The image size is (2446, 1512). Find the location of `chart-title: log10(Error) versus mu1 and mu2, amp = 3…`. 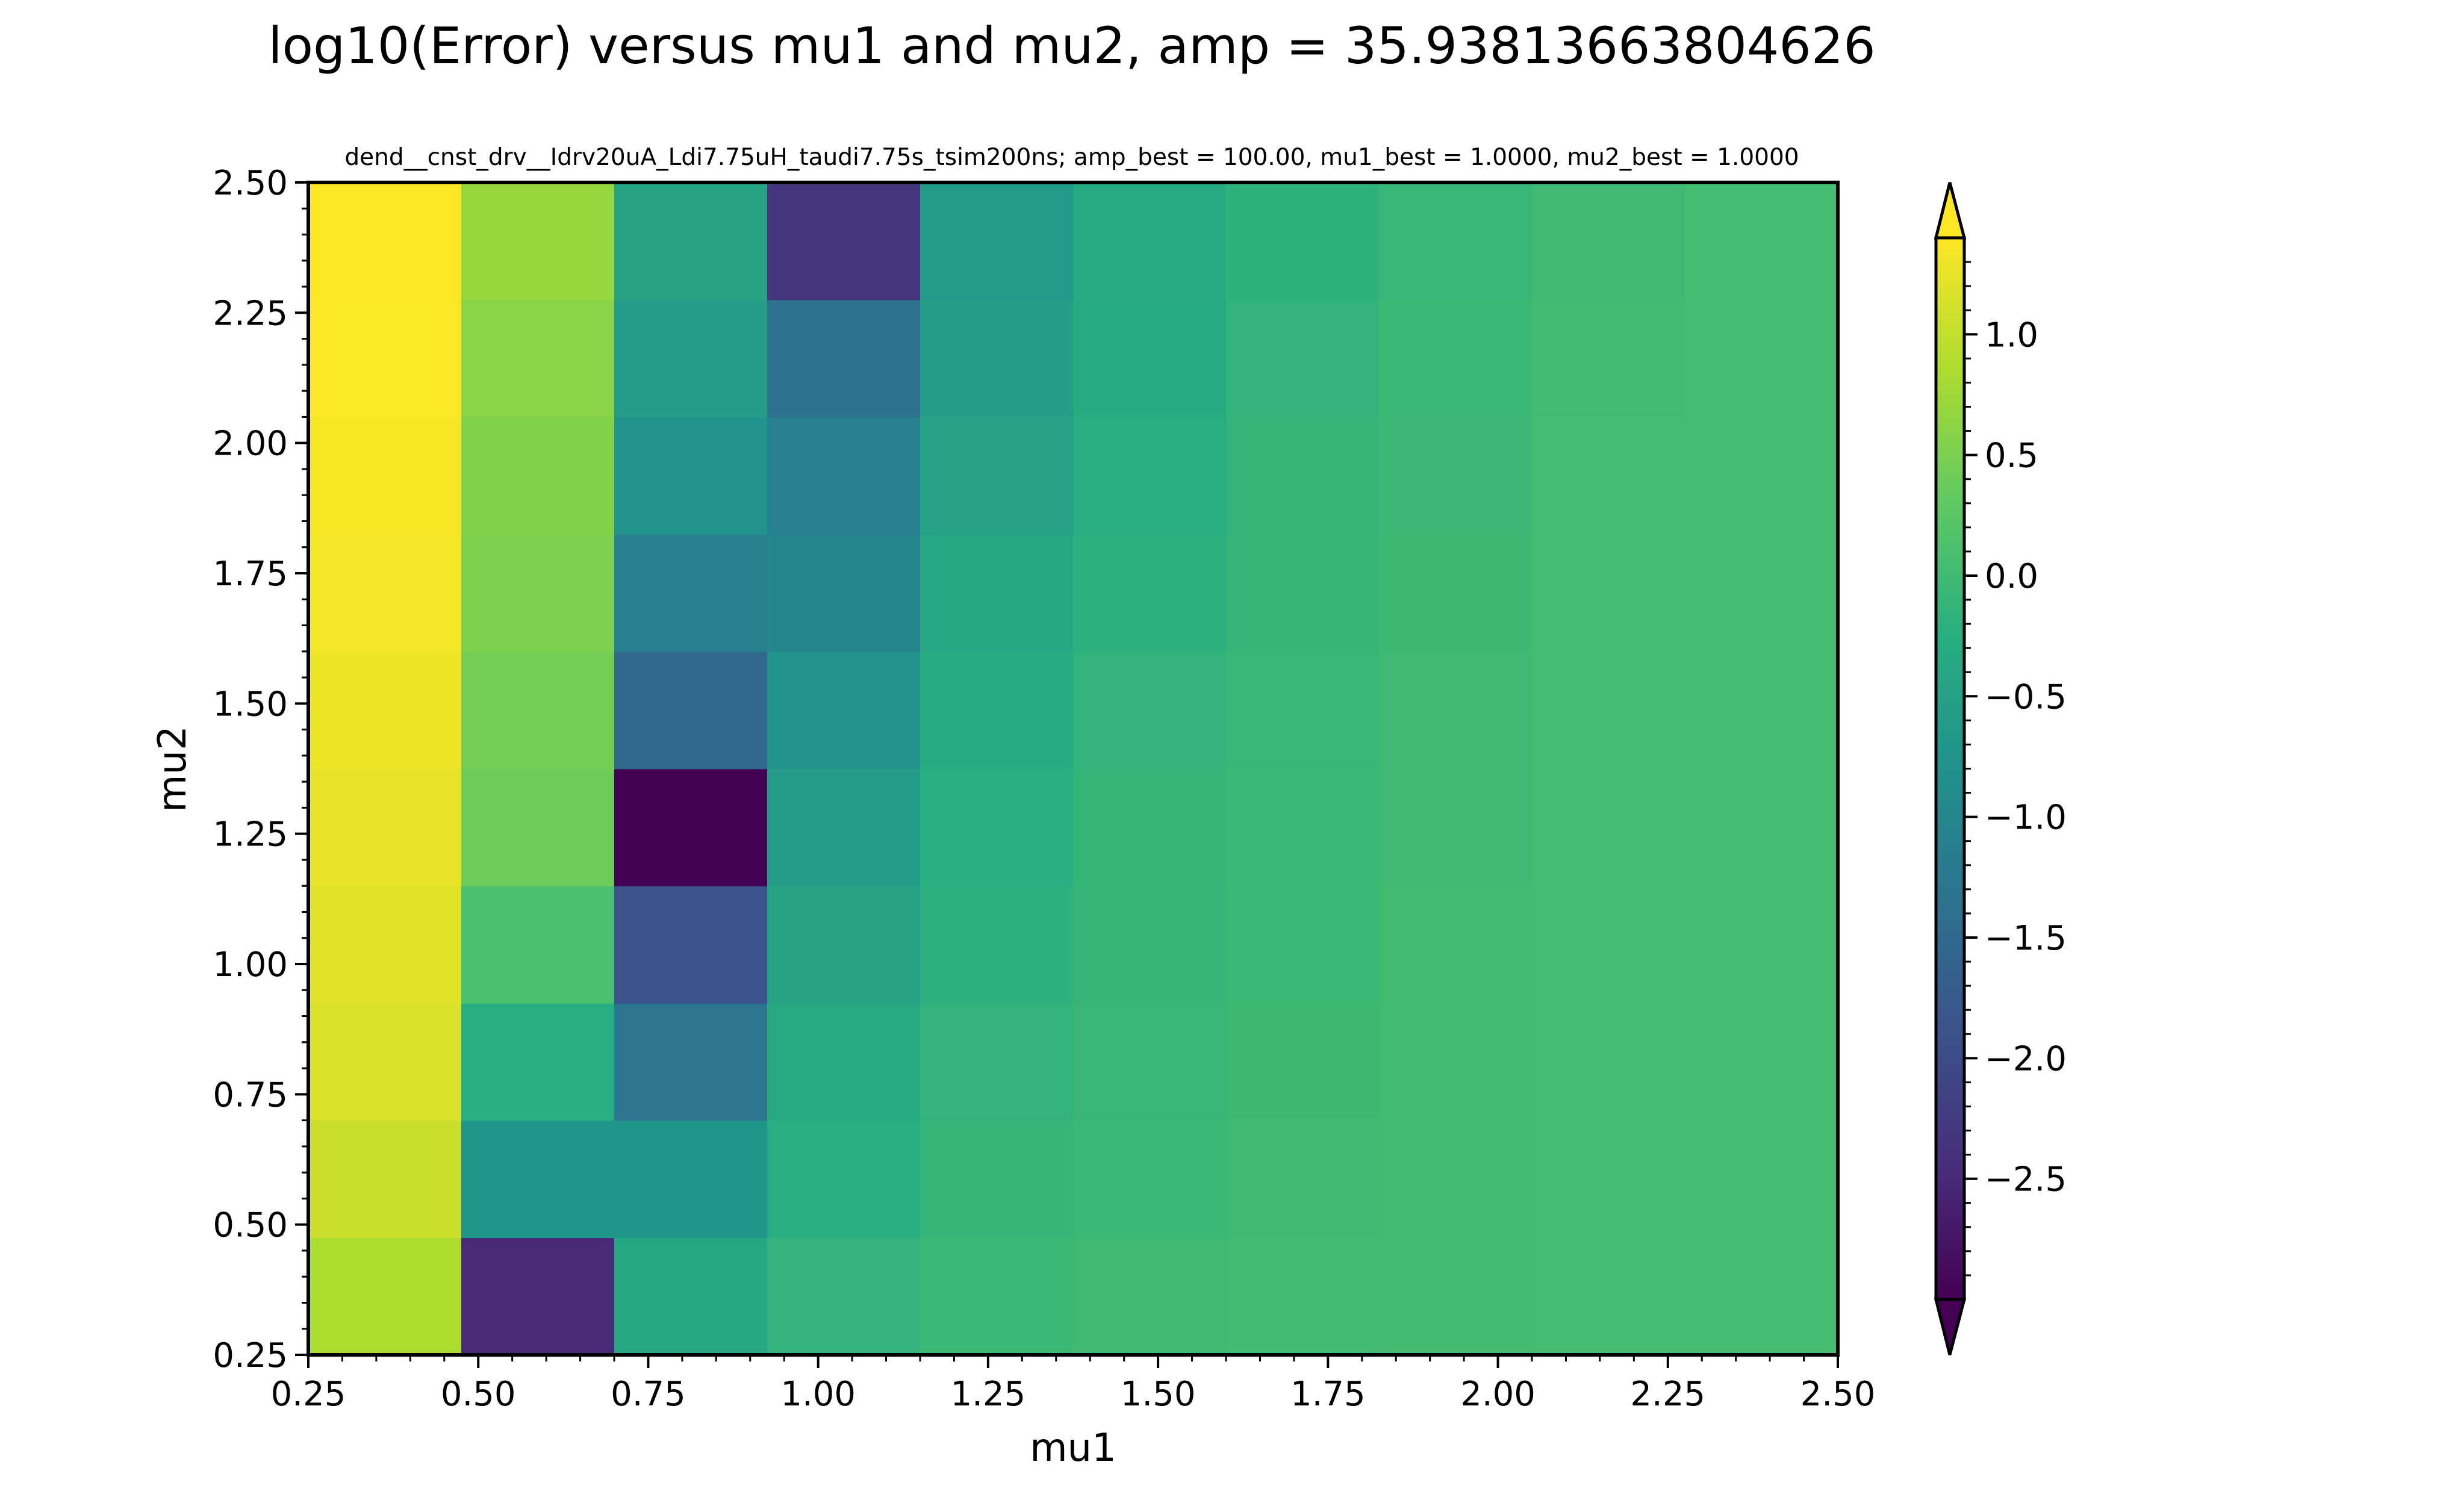

chart-title: log10(Error) versus mu1 and mu2, amp = 3… is located at coordinates (1071, 45).